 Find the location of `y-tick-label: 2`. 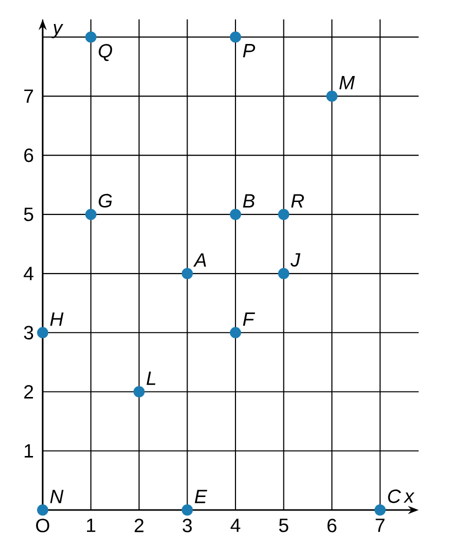

y-tick-label: 2 is located at coordinates (28, 391).